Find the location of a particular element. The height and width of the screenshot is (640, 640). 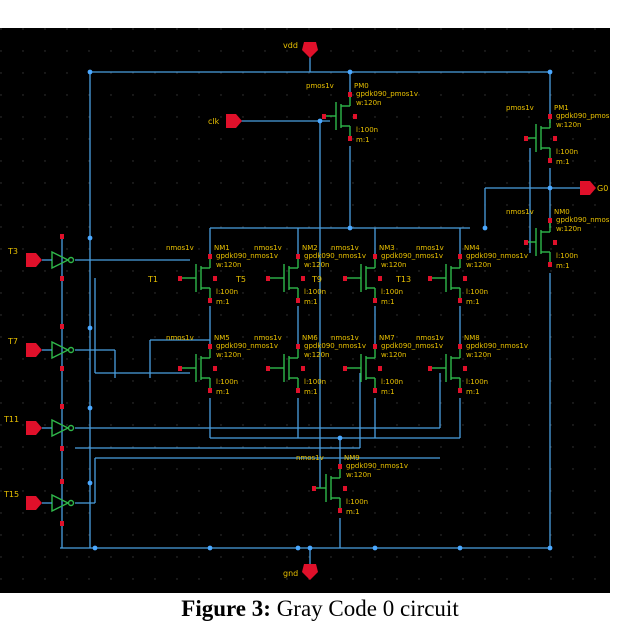

pin-vdd: vdd is located at coordinates (300, 49).